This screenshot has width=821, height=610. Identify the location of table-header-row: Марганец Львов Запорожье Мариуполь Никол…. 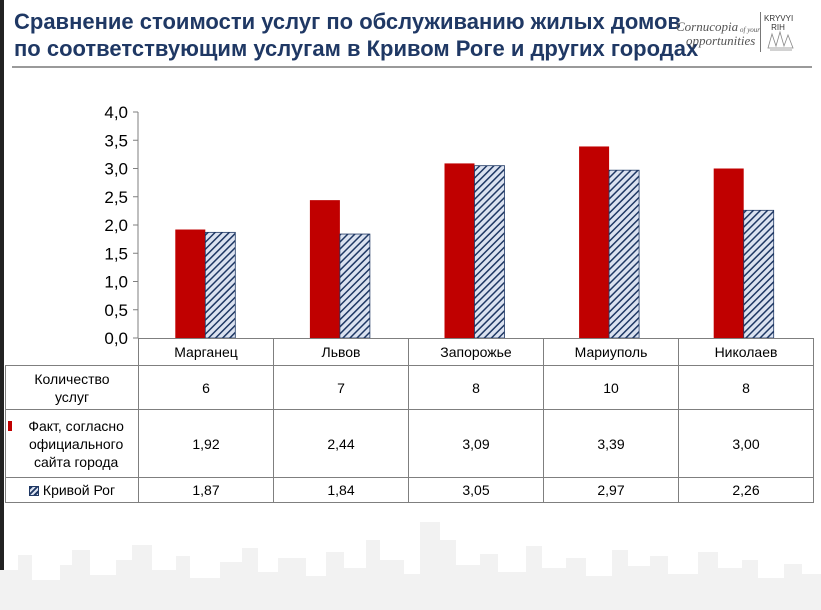
(409, 352).